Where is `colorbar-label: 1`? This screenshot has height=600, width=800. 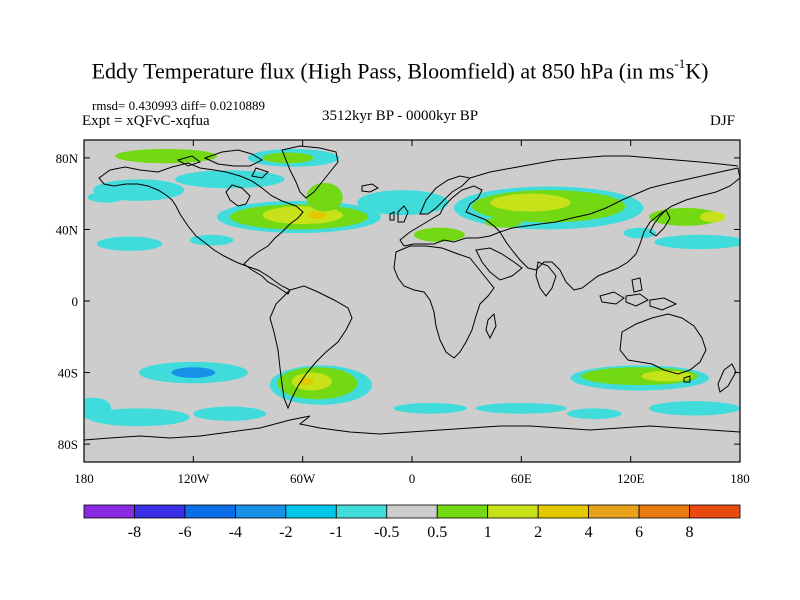
colorbar-label: 1 is located at coordinates (488, 532).